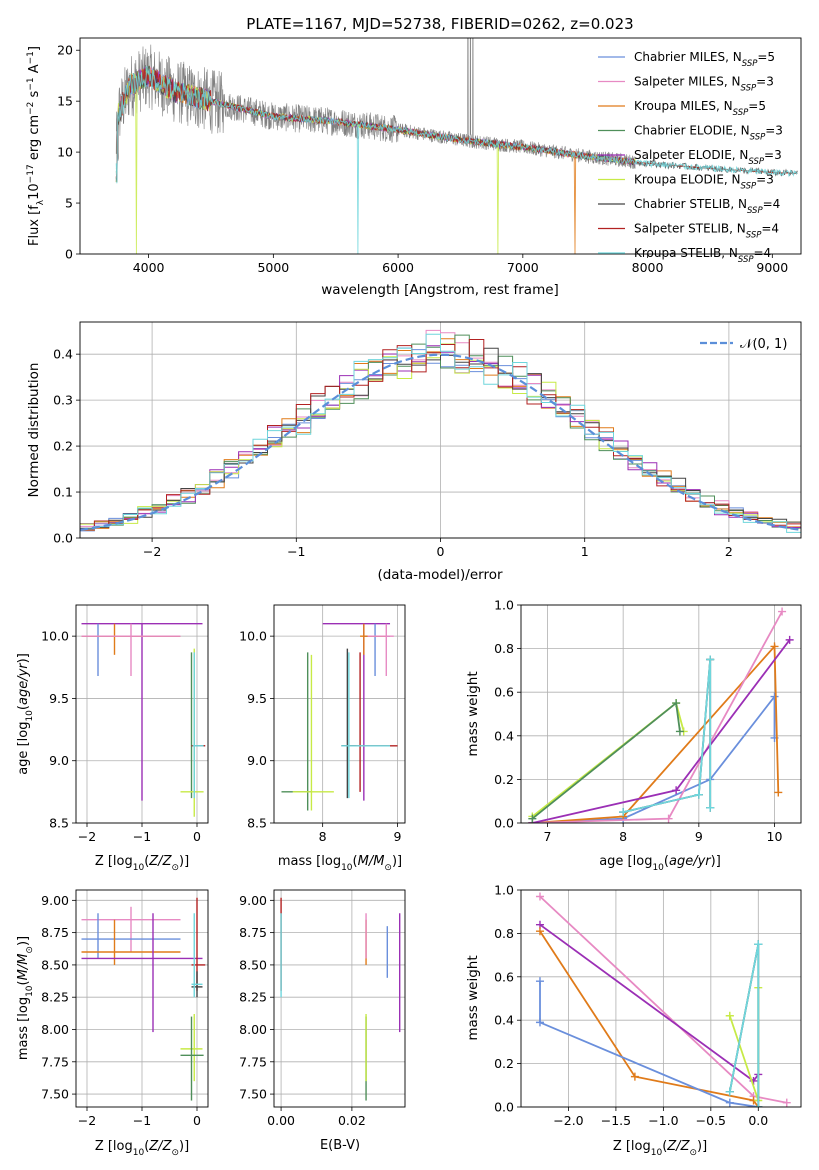 This screenshot has width=819, height=1170. Describe the element at coordinates (30, 991) in the screenshot. I see `mass-vs-Z-ylabel-part: 10` at that location.